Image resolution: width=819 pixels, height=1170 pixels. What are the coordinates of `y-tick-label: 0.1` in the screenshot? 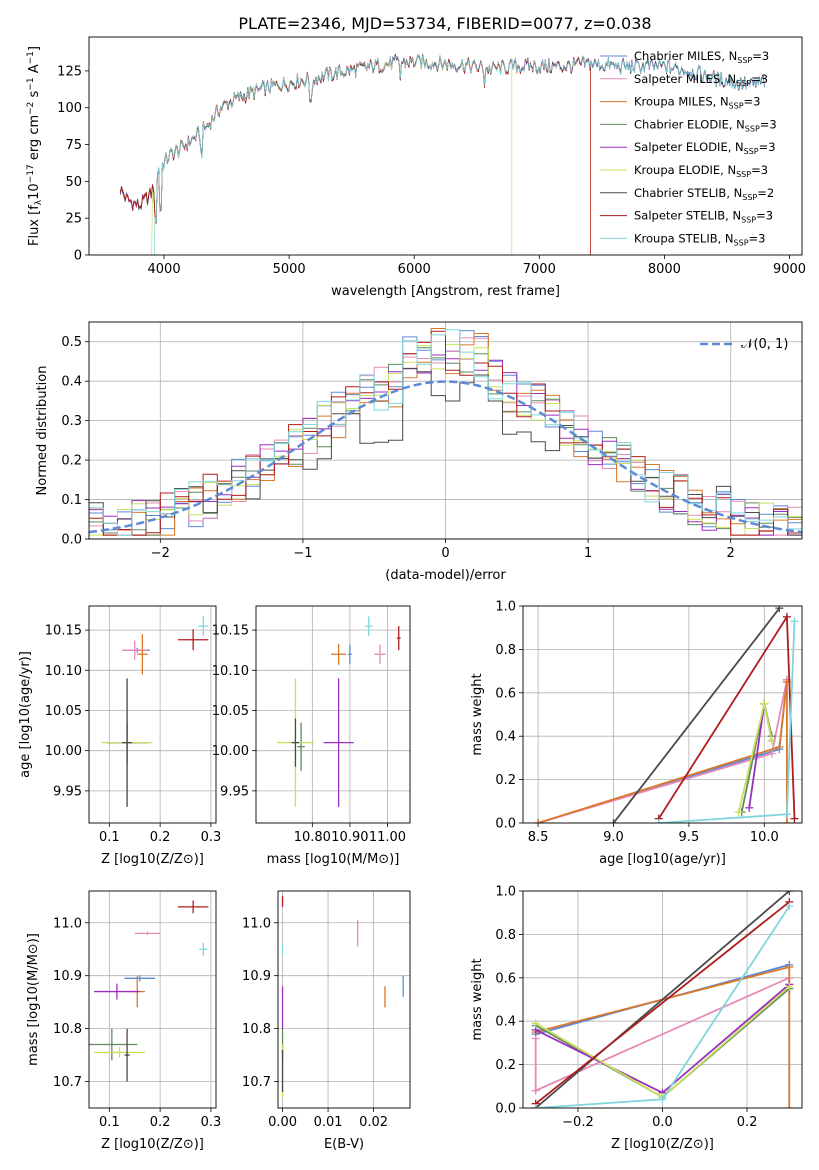 It's located at (71, 500).